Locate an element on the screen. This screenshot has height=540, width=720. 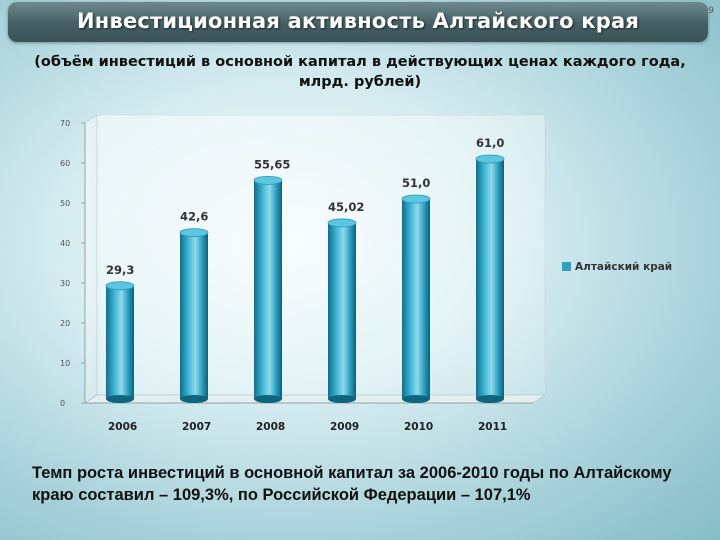
legend-label: Алтайский край is located at coordinates (623, 267).